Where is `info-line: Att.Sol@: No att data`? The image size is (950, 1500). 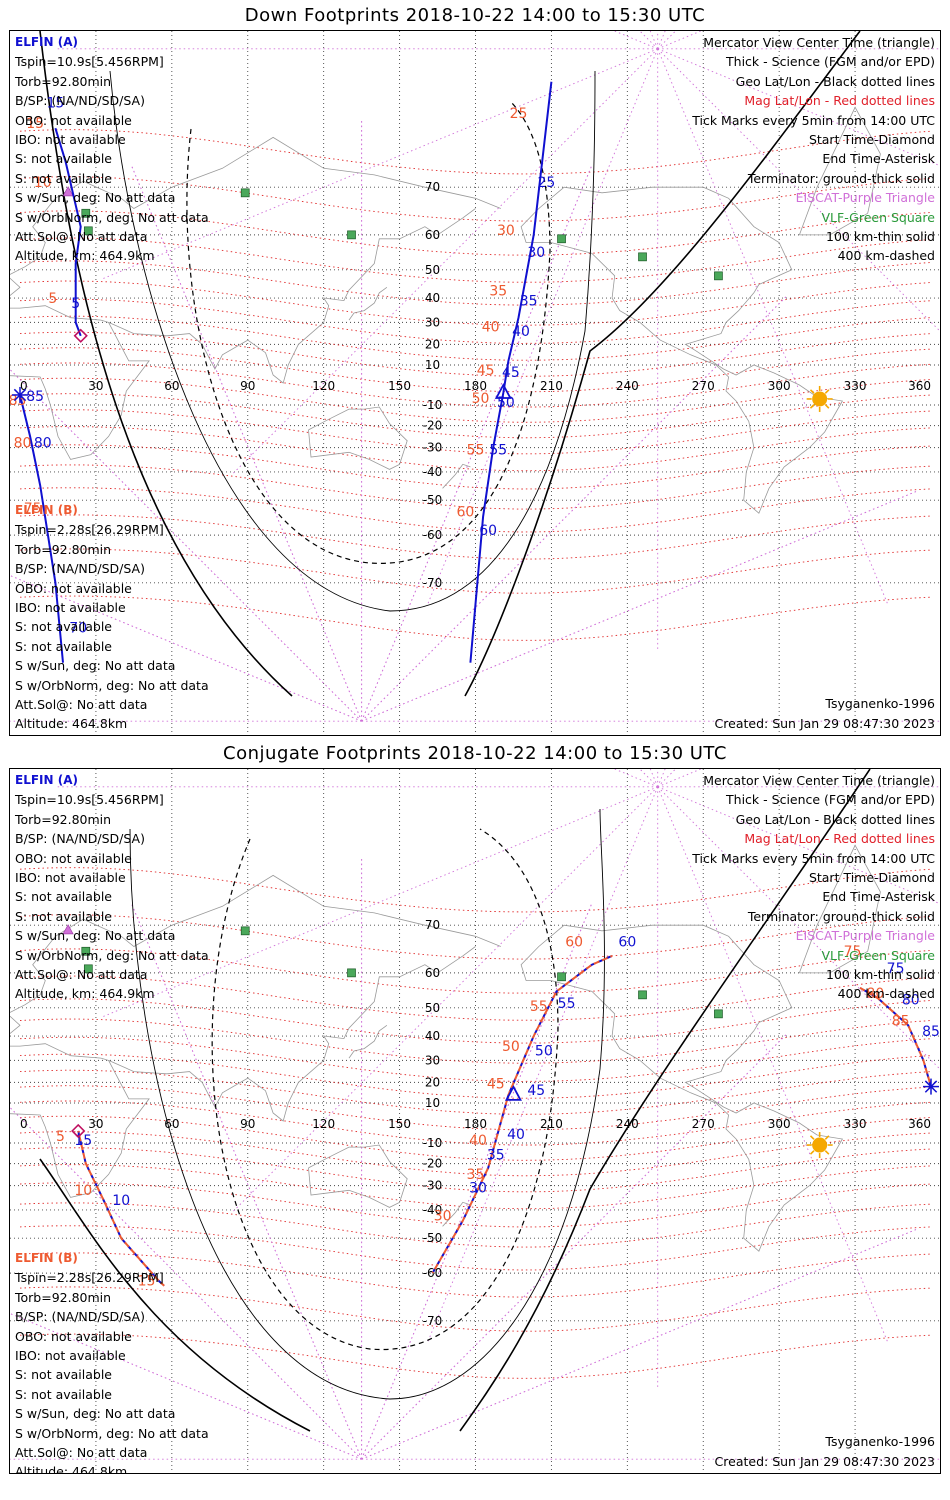 info-line: Att.Sol@: No att data is located at coordinates (81, 237).